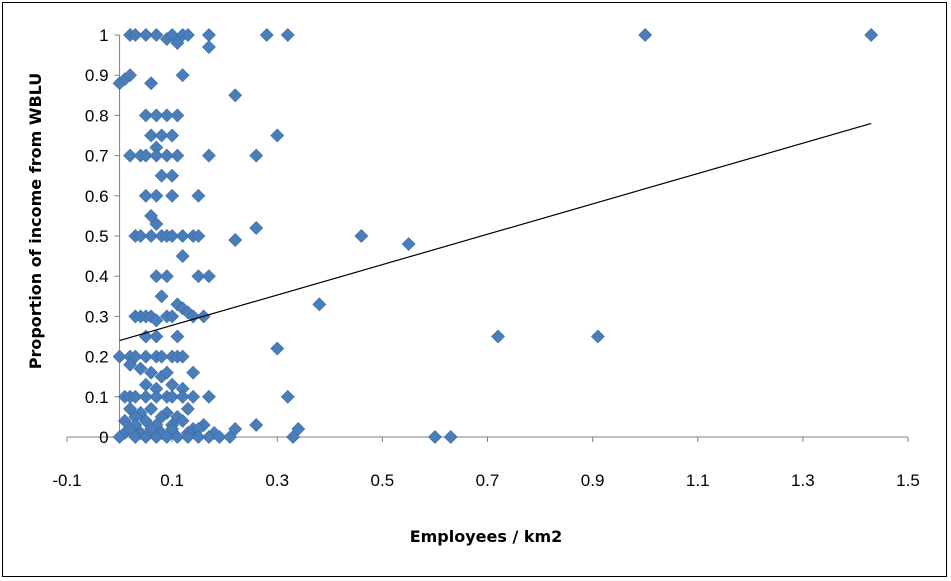 The width and height of the screenshot is (951, 581). Describe the element at coordinates (97, 115) in the screenshot. I see `y-tick-label: 0.8` at that location.